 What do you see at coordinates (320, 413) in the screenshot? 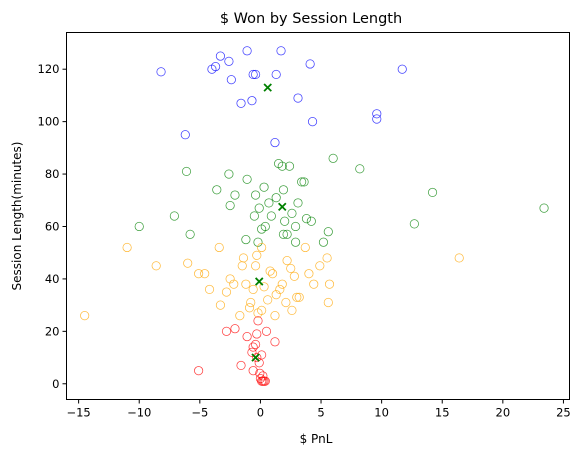
I see `x-tick-label: 5` at bounding box center [320, 413].